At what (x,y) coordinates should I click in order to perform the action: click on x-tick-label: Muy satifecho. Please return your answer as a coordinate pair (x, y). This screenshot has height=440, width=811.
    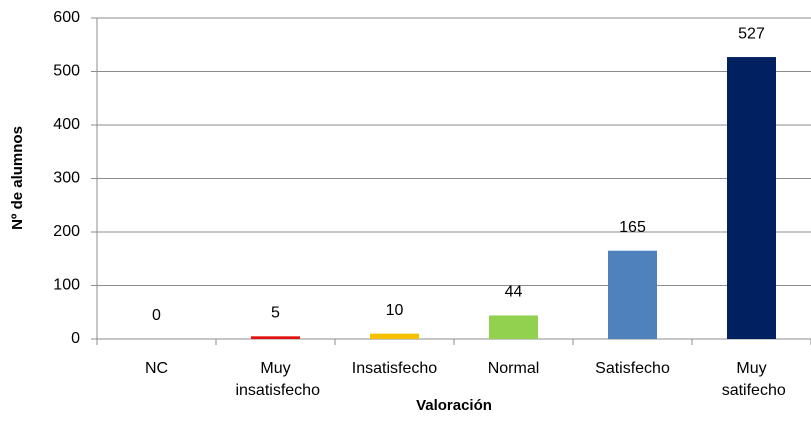
    Looking at the image, I should click on (751, 379).